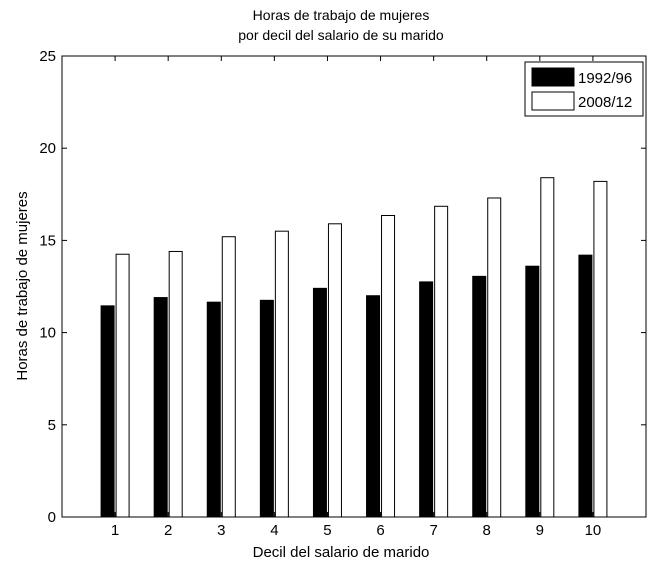  Describe the element at coordinates (380, 530) in the screenshot. I see `x-tick-label: 6` at that location.